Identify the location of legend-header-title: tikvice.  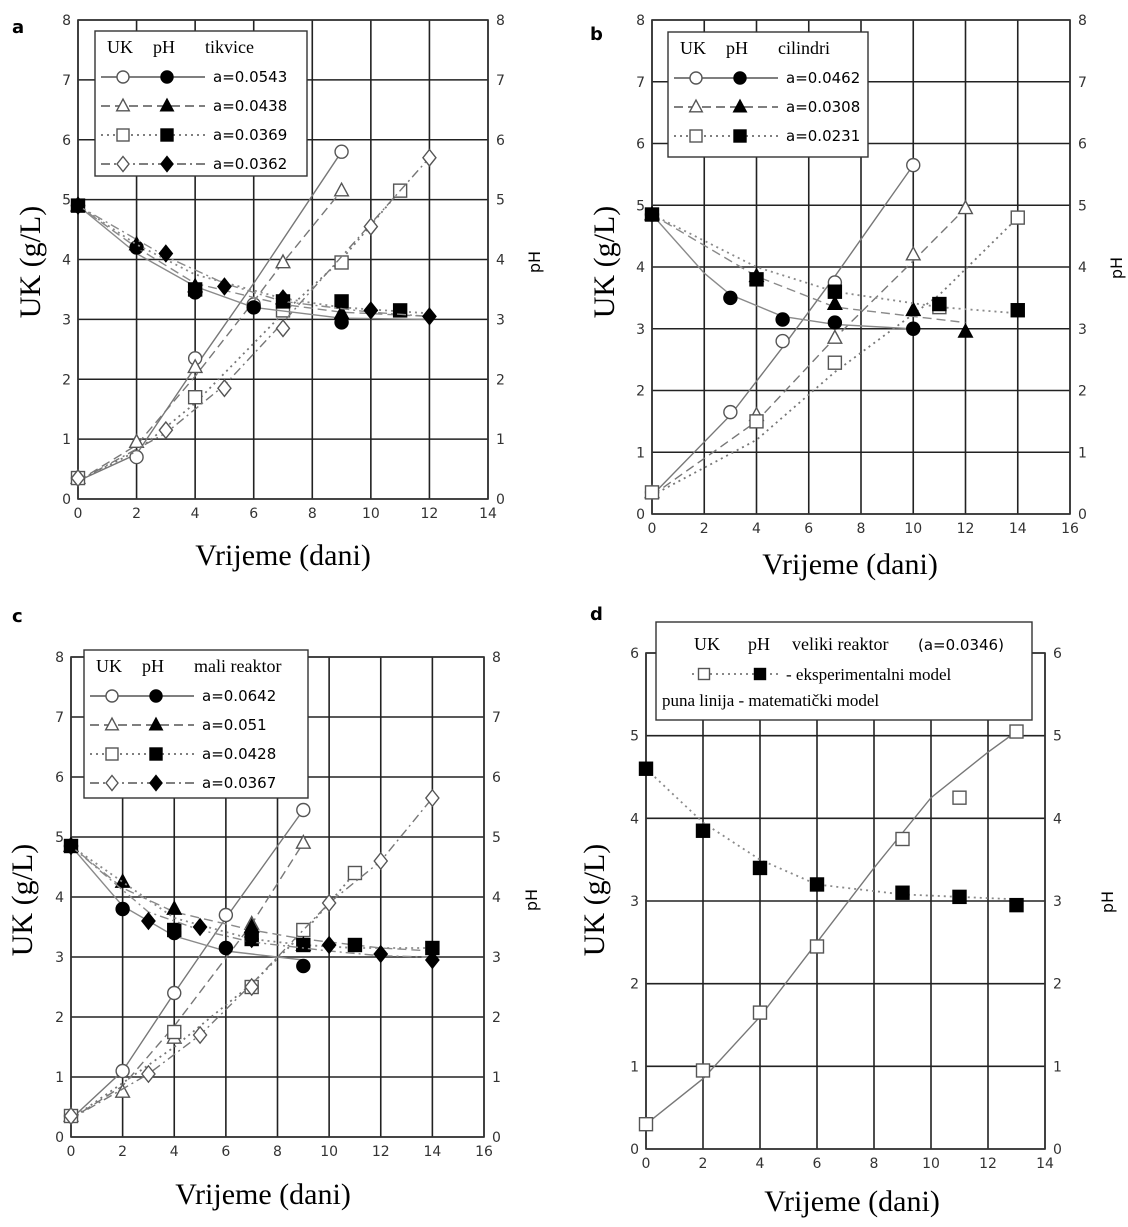
(229, 47).